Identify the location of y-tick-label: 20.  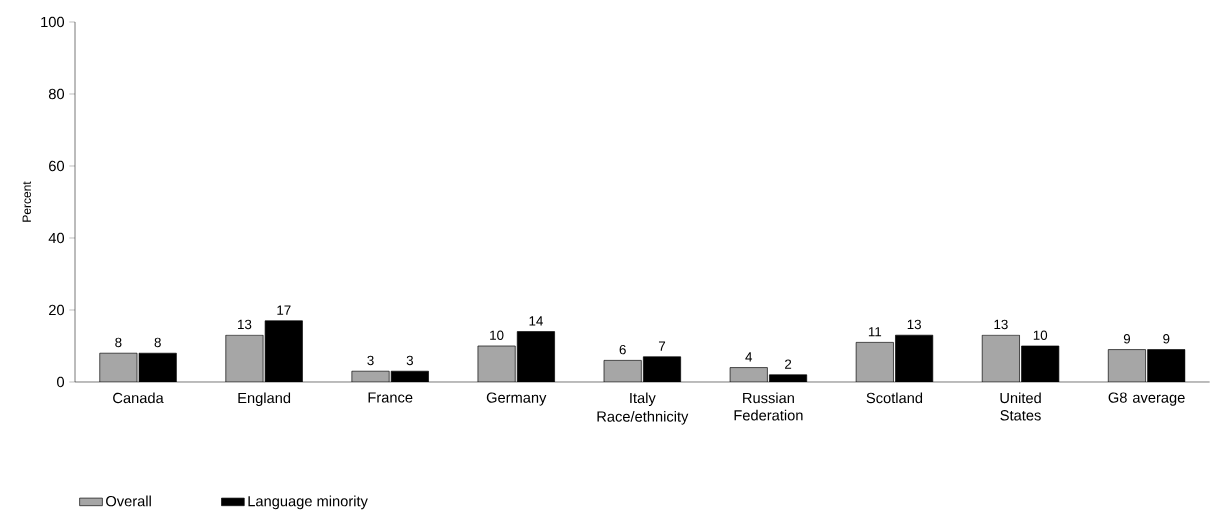
(57, 310).